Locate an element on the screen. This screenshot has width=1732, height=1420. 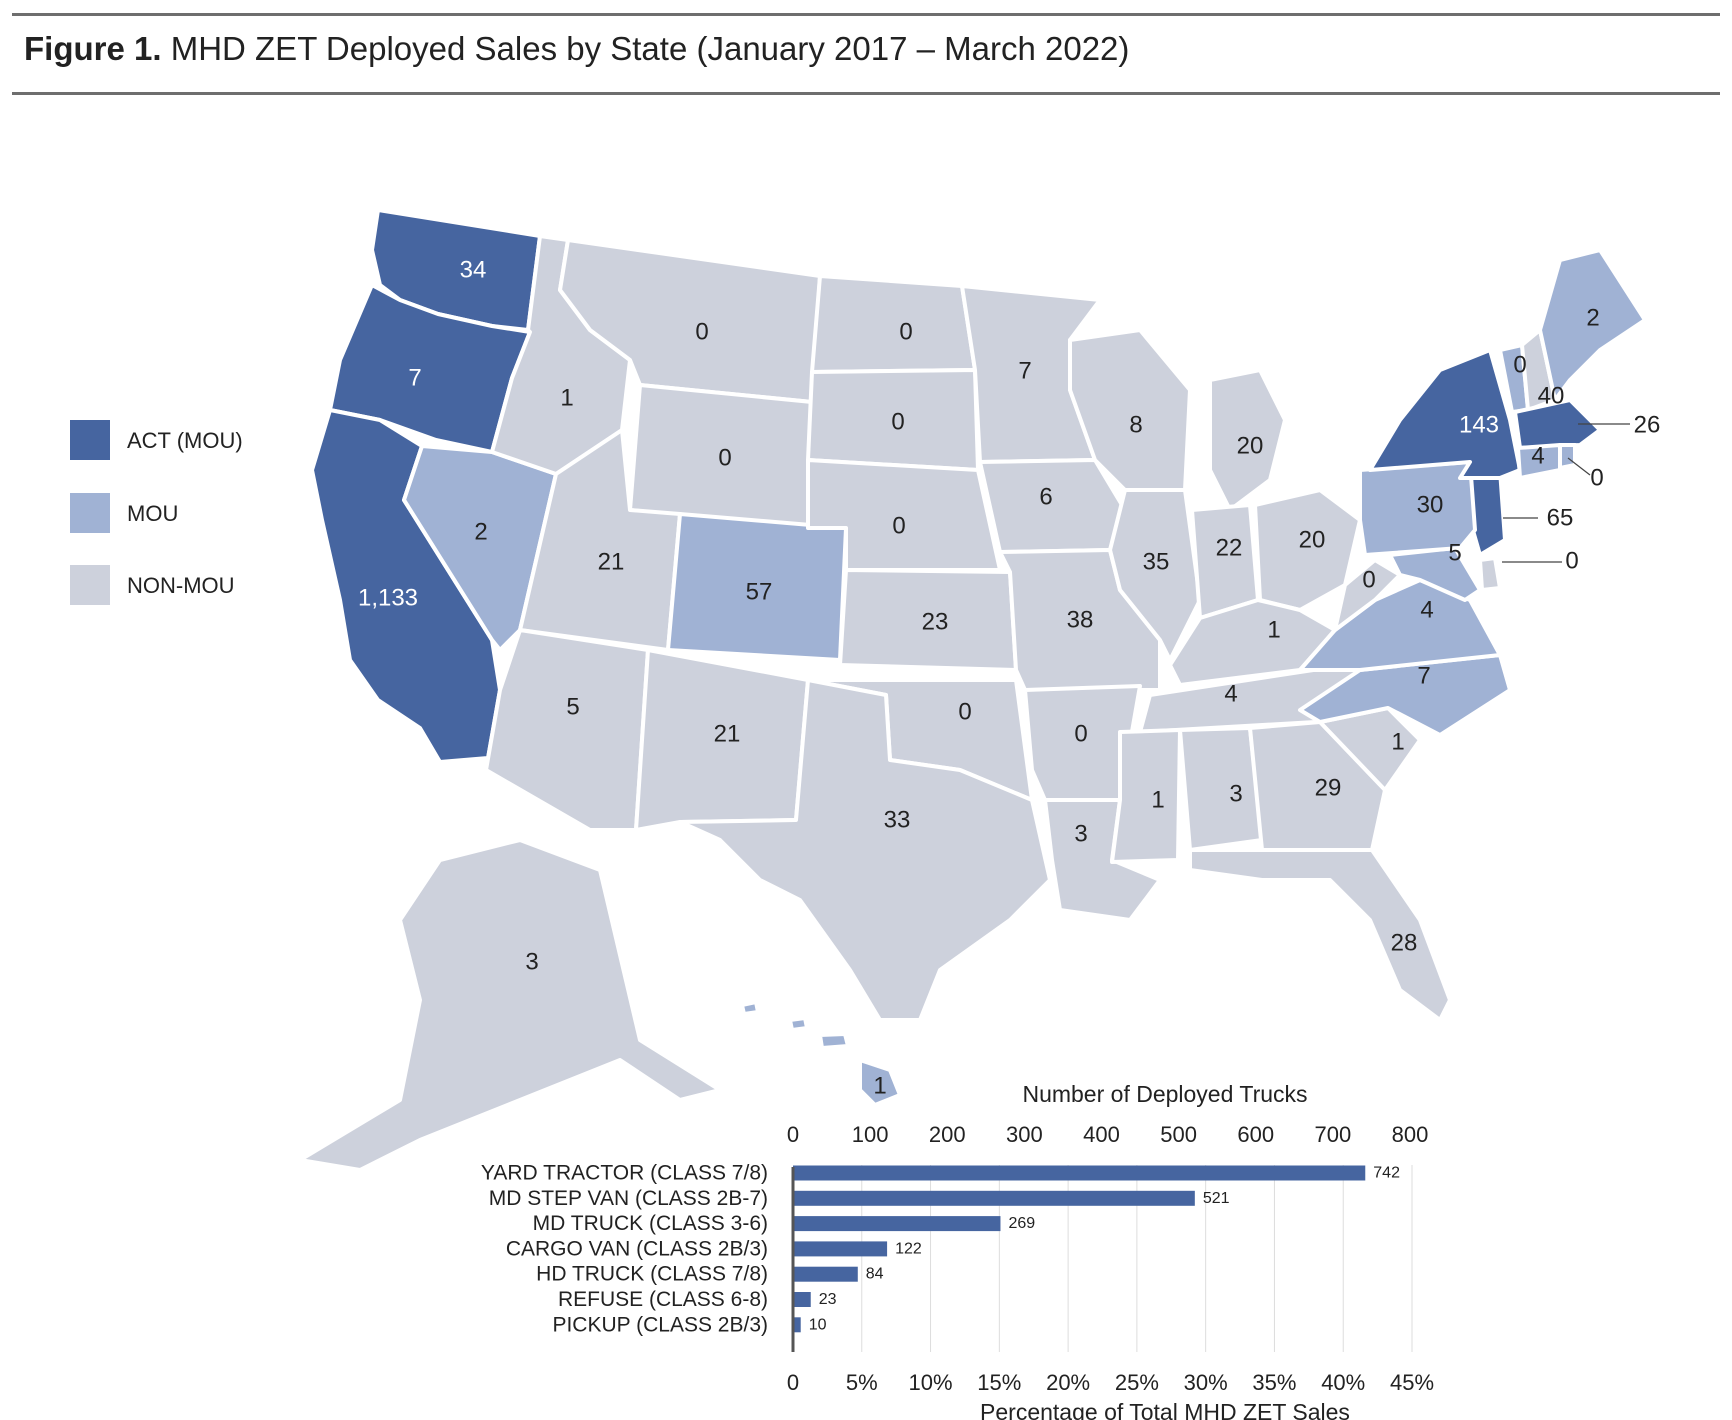
legend-label-mou: MOU is located at coordinates (153, 513).